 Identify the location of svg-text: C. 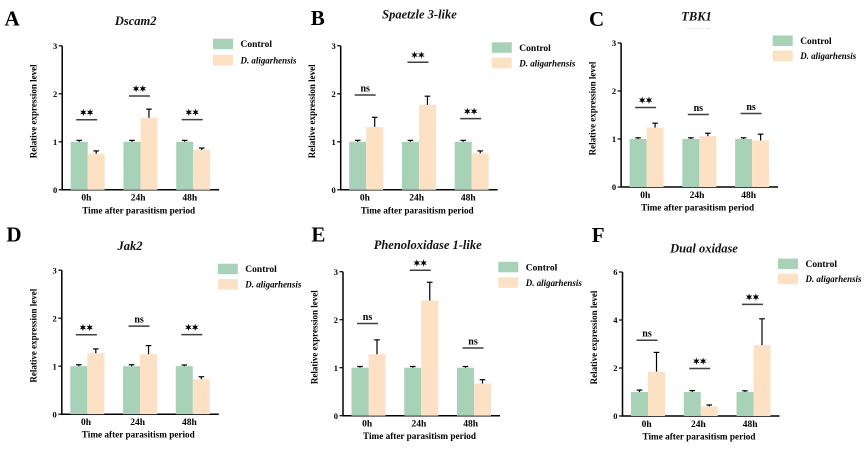
(596, 19).